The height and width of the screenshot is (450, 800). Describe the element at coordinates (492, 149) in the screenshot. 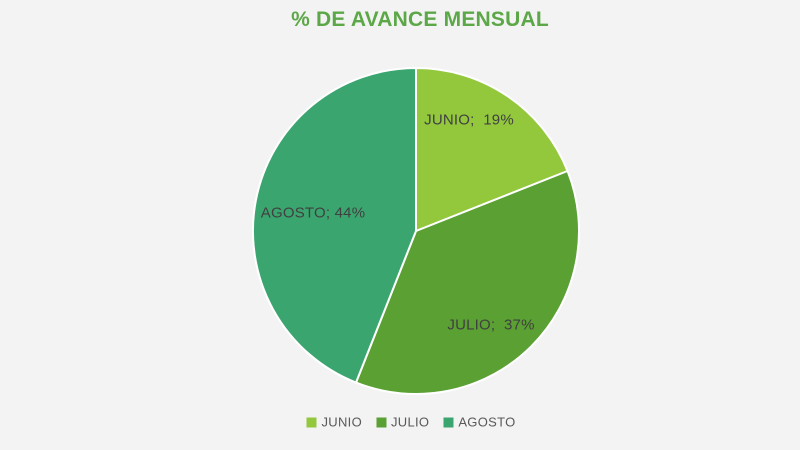

I see `pie-slice-junio` at that location.